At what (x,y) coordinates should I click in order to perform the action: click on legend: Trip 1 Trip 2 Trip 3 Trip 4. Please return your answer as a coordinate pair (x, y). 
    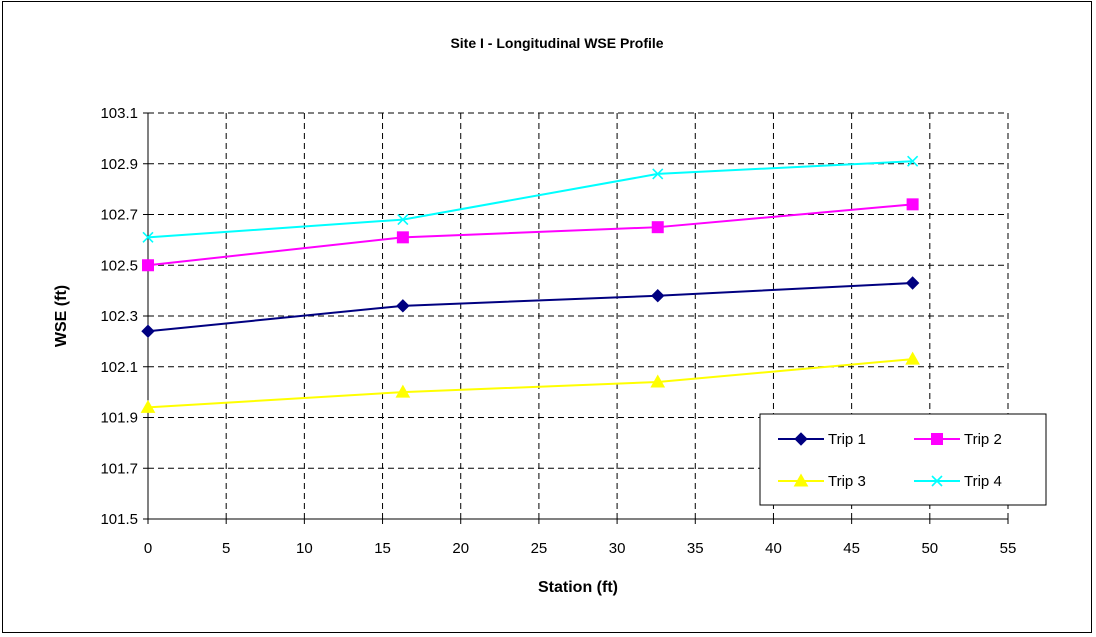
    Looking at the image, I should click on (903, 459).